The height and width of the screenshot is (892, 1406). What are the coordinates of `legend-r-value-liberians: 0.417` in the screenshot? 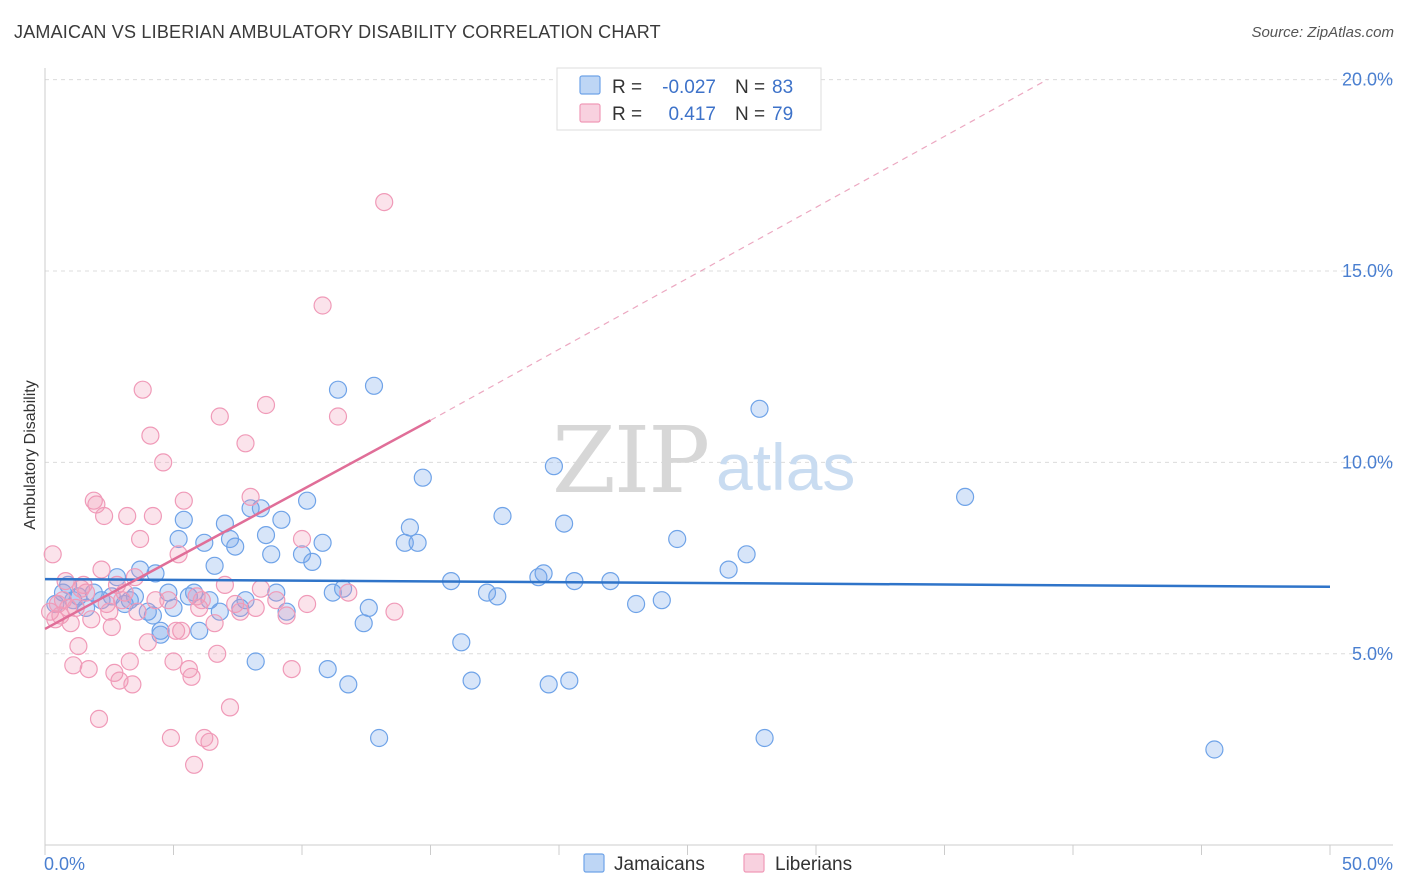 It's located at (692, 114).